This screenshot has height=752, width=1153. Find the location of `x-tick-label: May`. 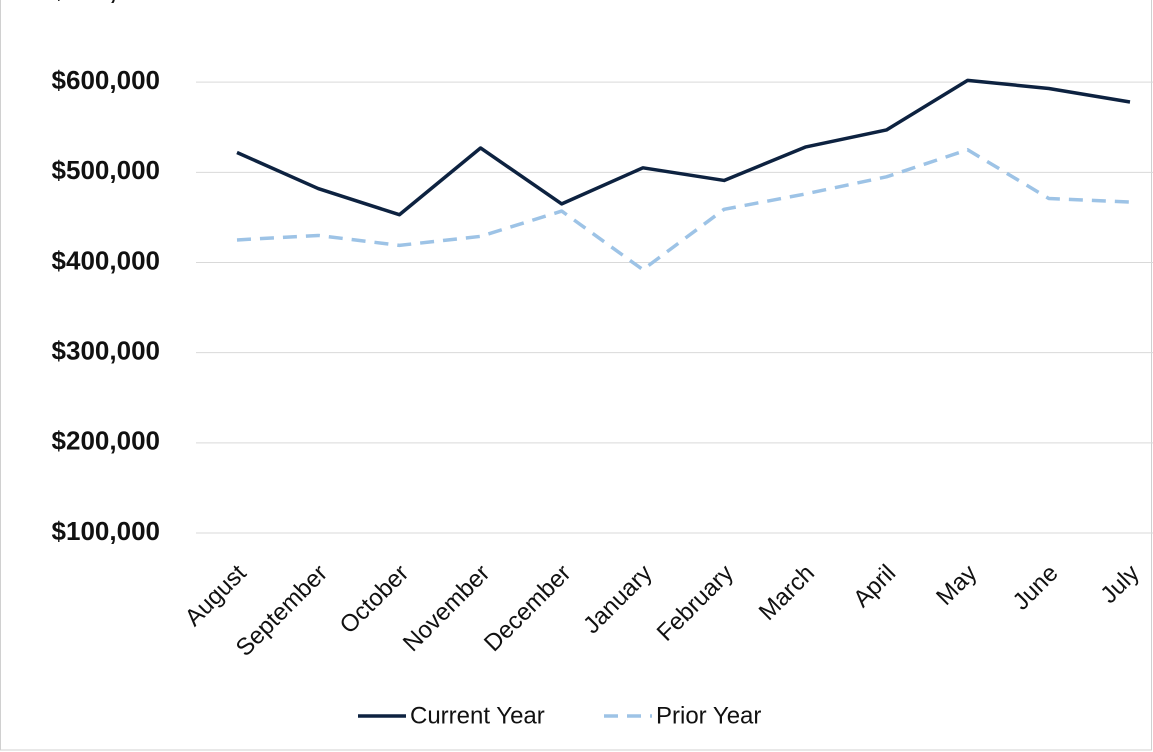

x-tick-label: May is located at coordinates (956, 585).